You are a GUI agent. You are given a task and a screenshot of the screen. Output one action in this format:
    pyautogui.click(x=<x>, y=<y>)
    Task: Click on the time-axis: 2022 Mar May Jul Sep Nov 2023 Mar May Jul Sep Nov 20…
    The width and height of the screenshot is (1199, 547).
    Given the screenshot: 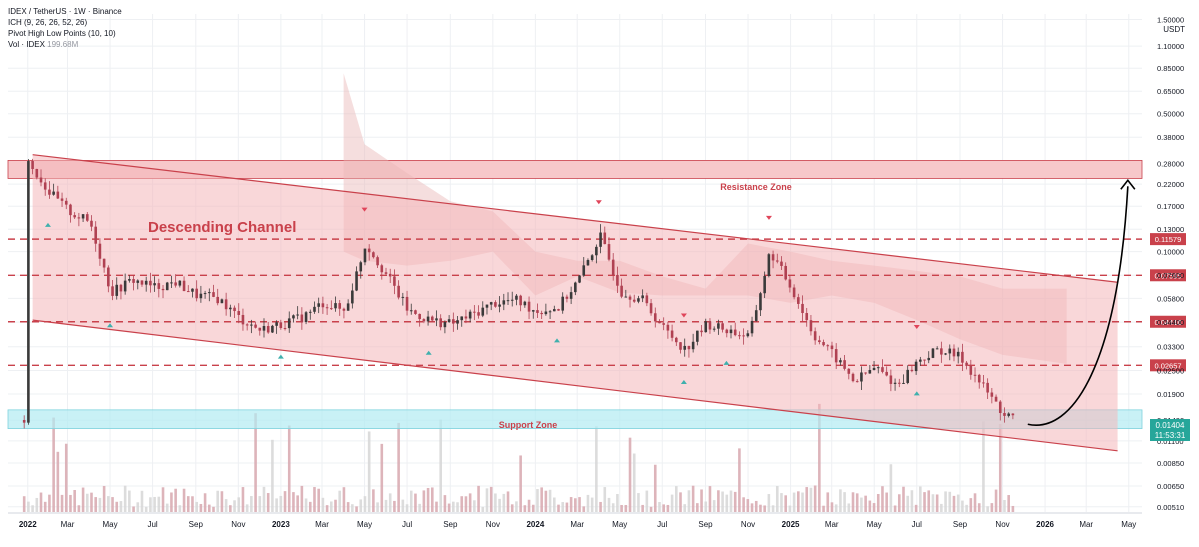 What is the action you would take?
    pyautogui.click(x=575, y=520)
    